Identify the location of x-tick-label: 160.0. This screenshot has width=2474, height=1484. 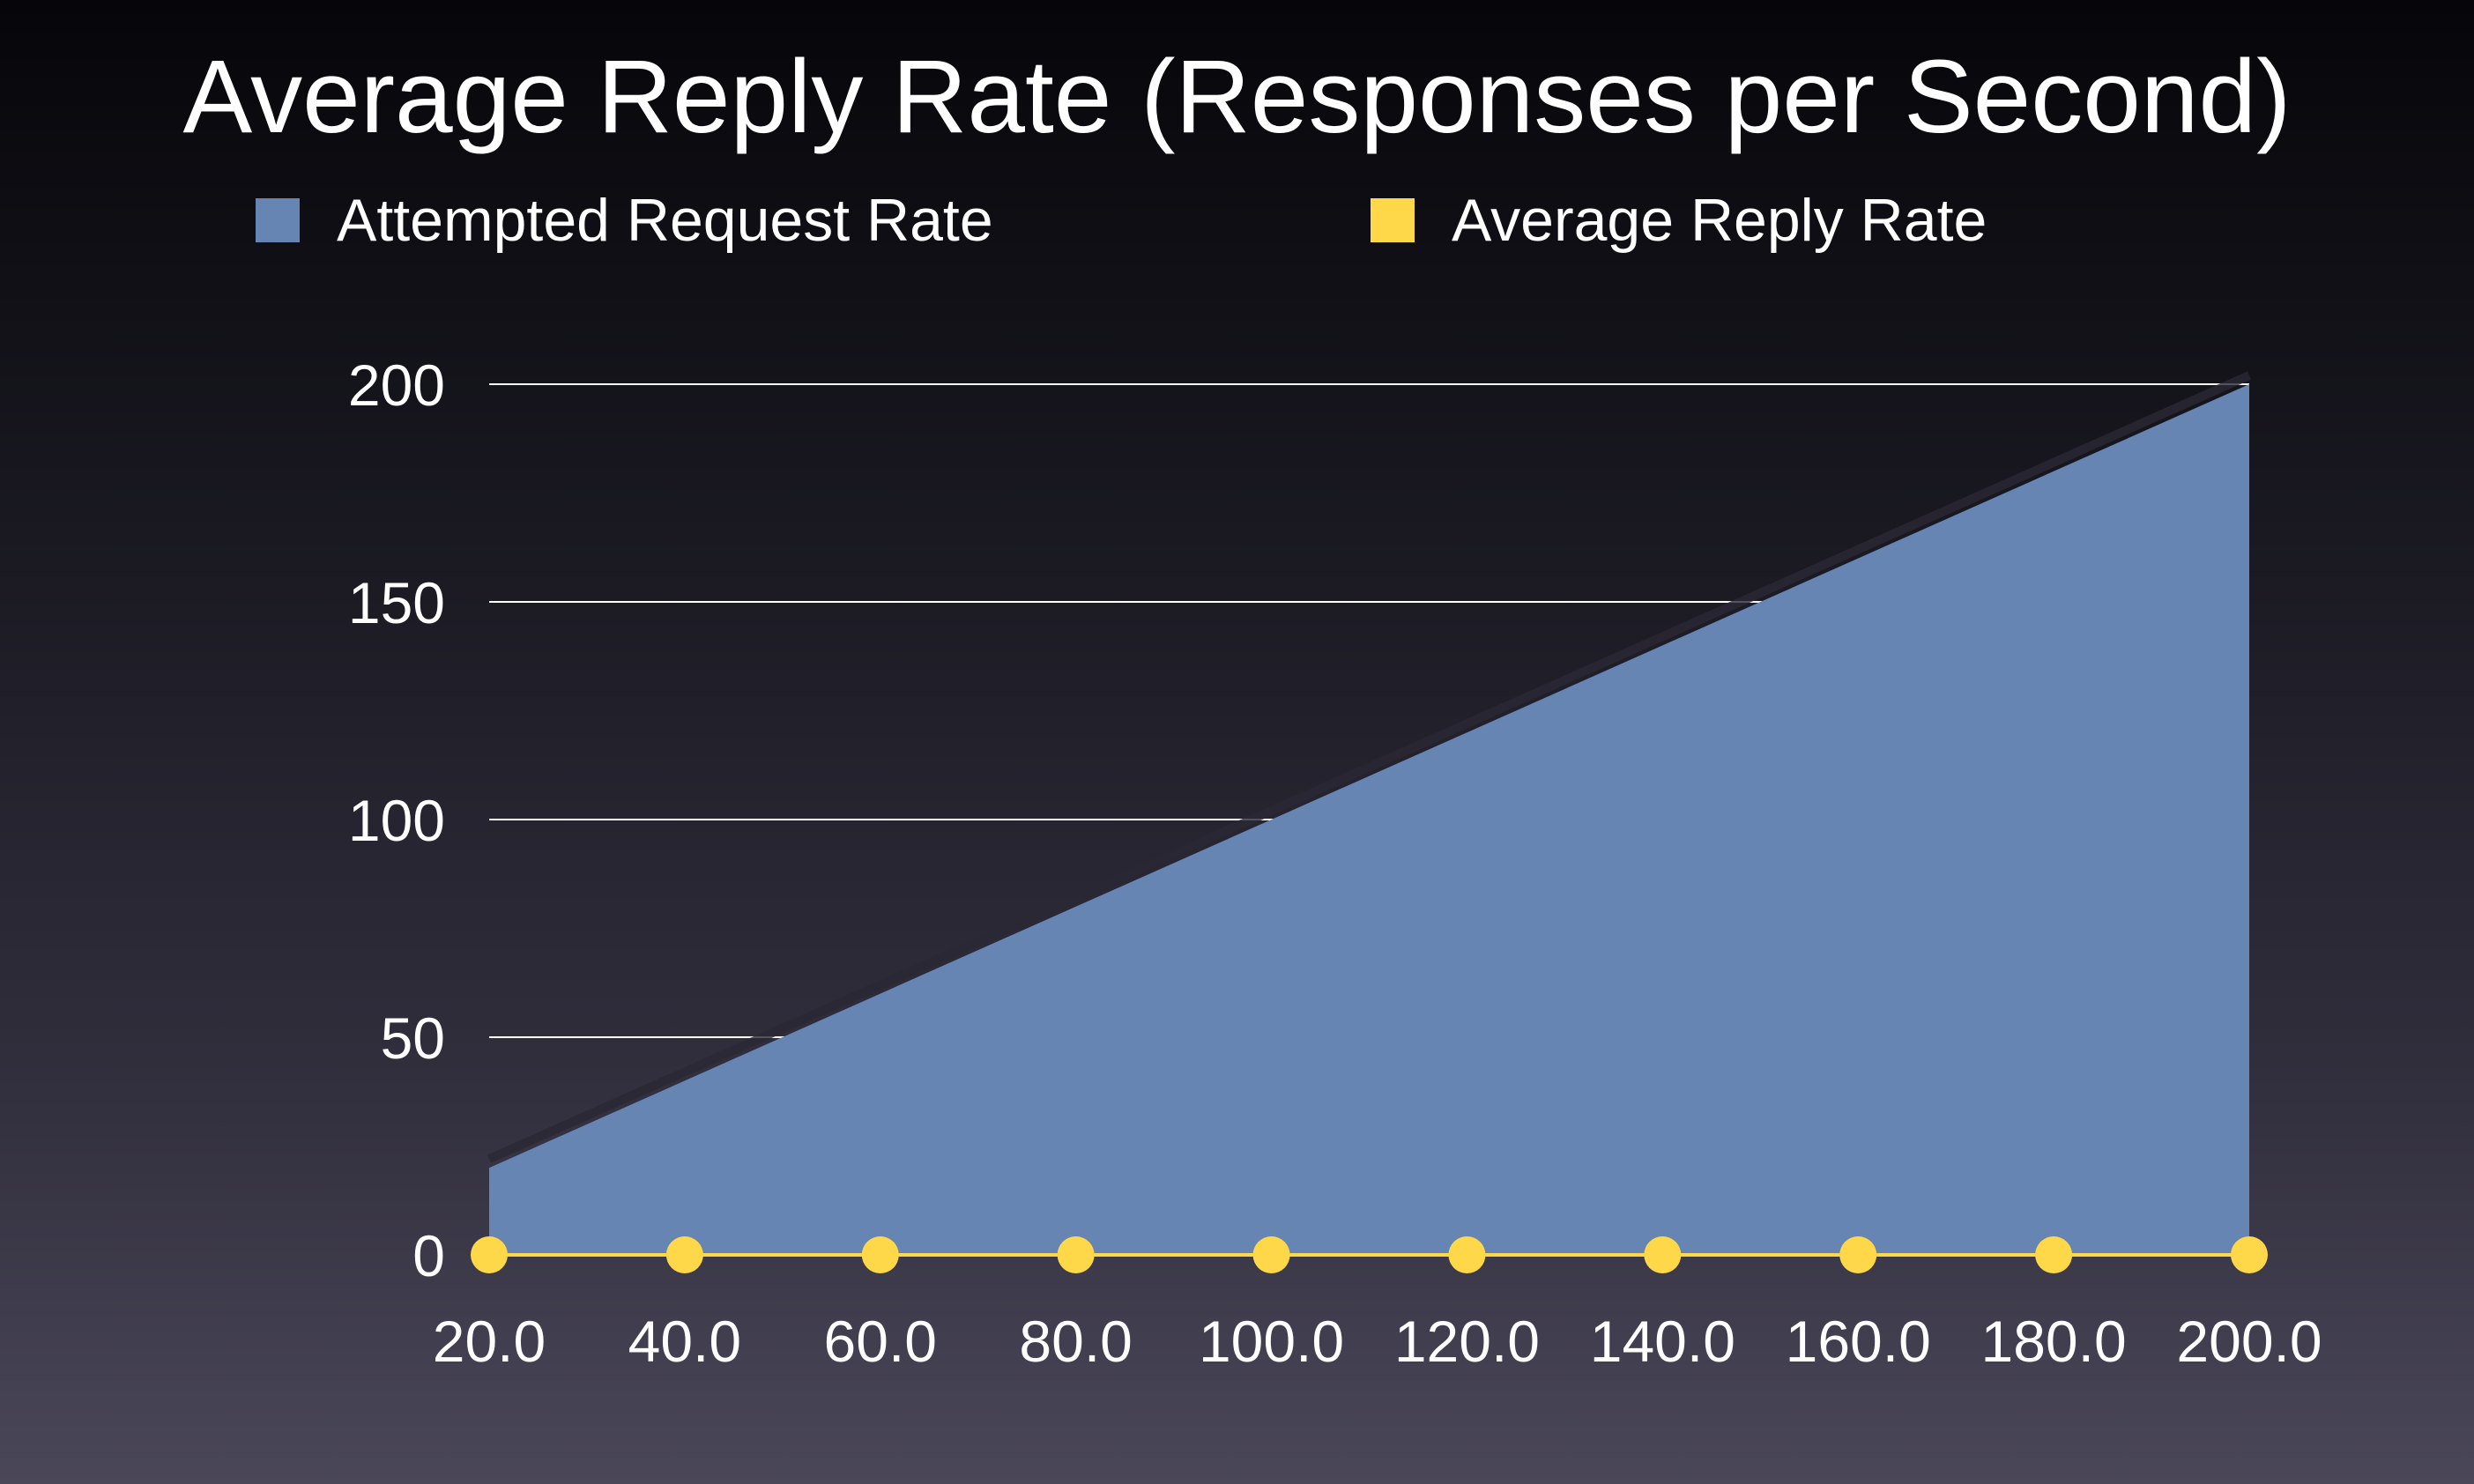
(1859, 1341).